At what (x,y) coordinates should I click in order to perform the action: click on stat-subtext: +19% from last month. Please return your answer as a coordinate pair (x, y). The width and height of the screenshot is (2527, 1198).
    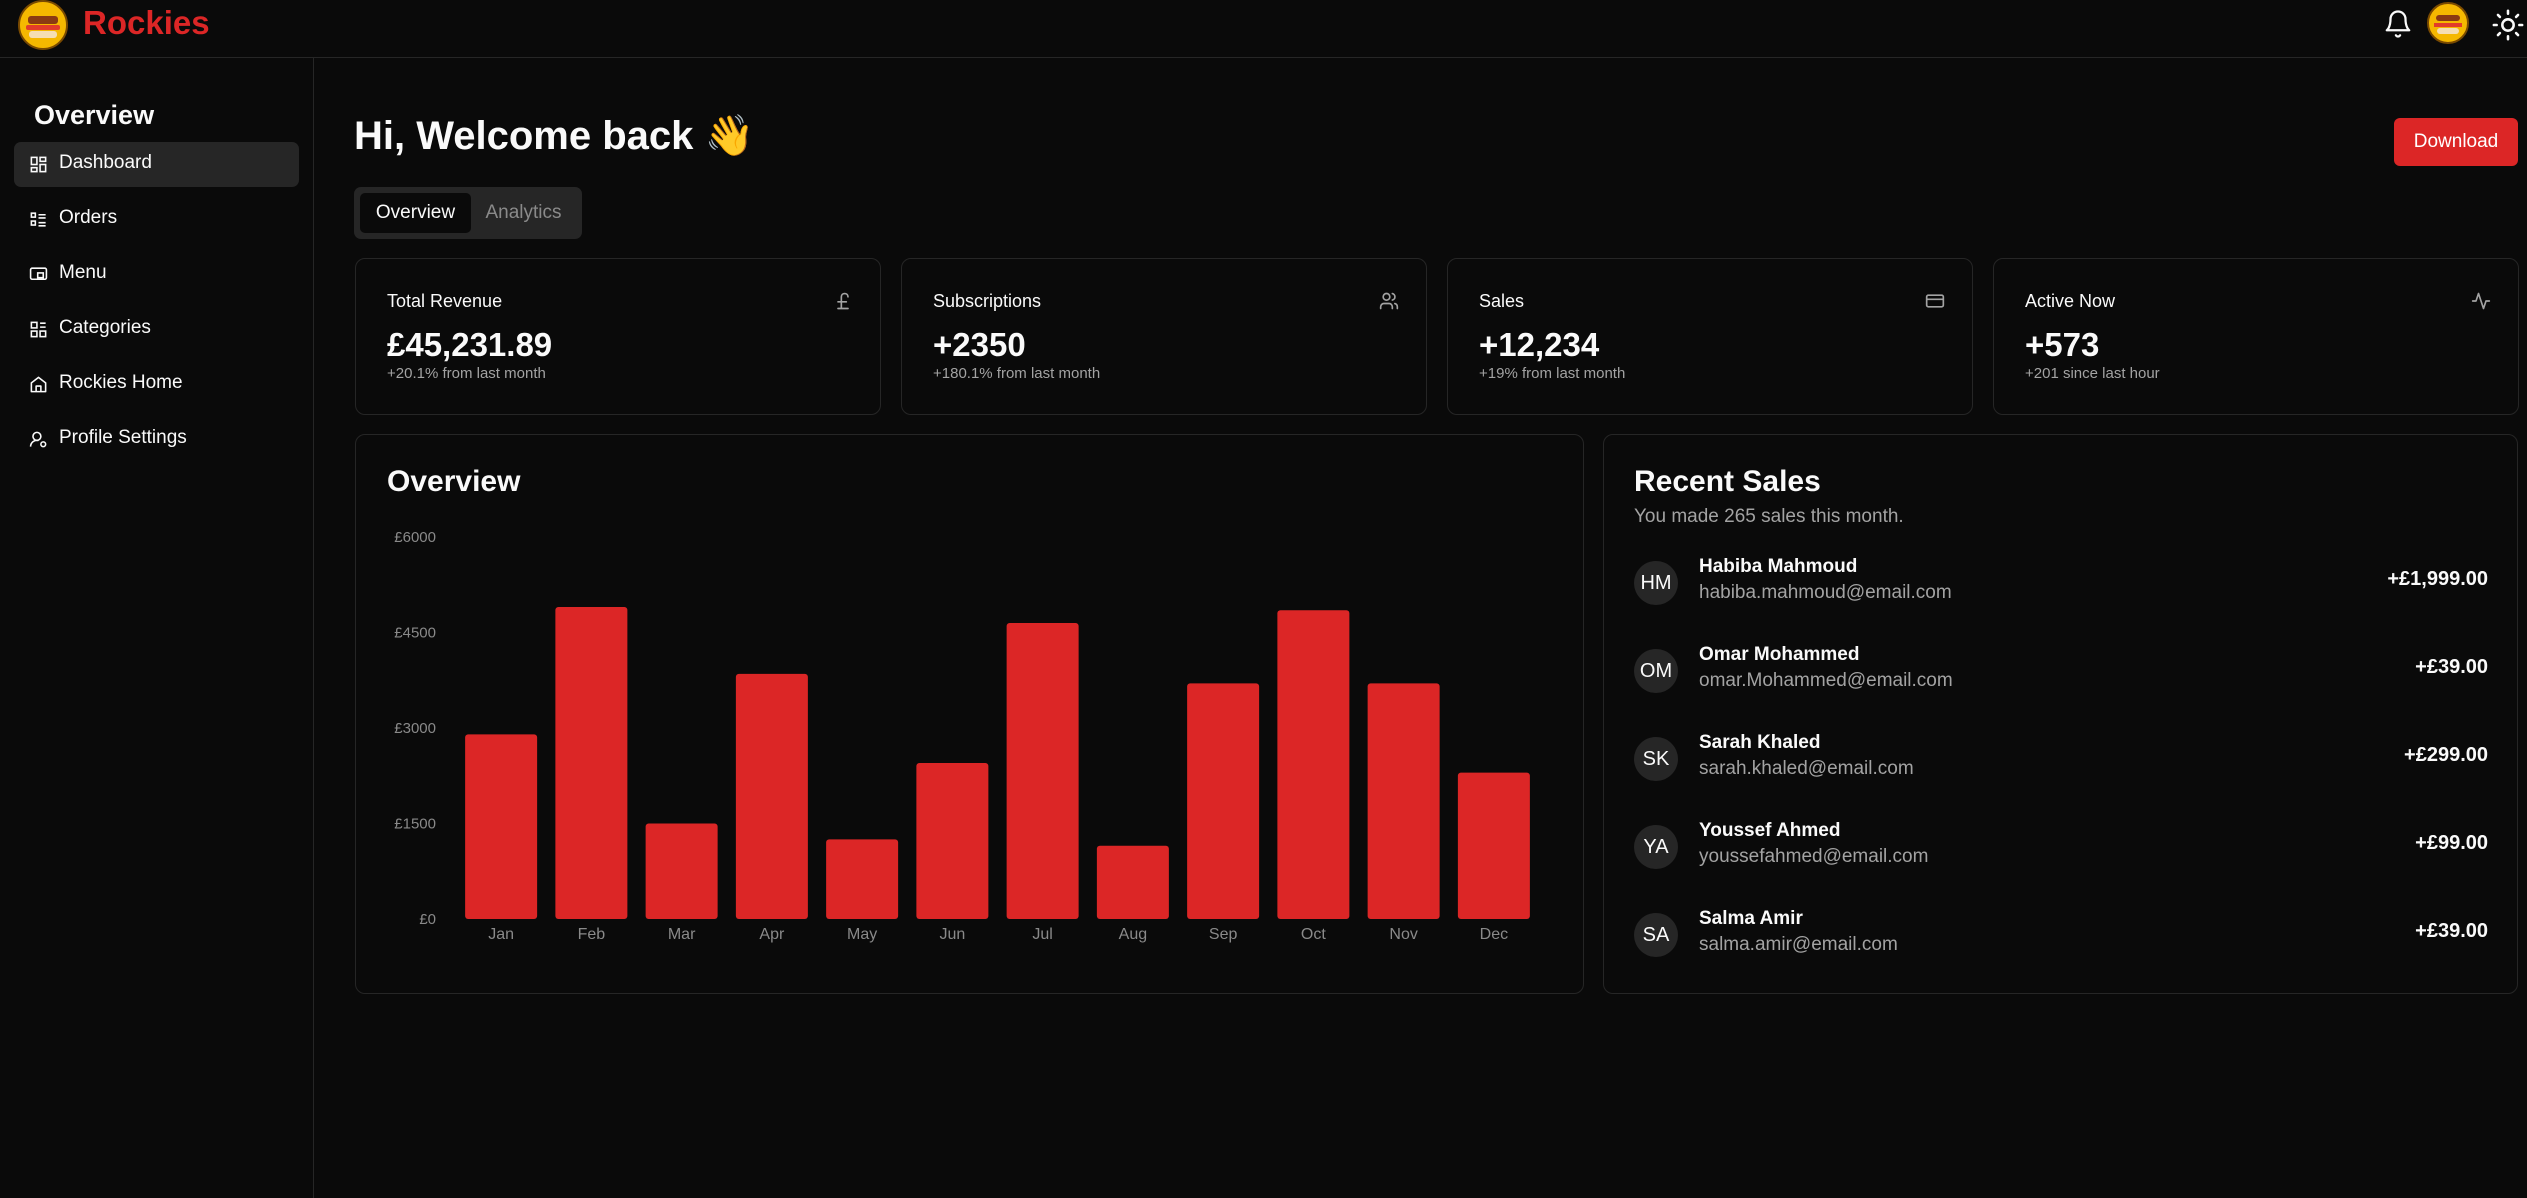
    Looking at the image, I should click on (1552, 373).